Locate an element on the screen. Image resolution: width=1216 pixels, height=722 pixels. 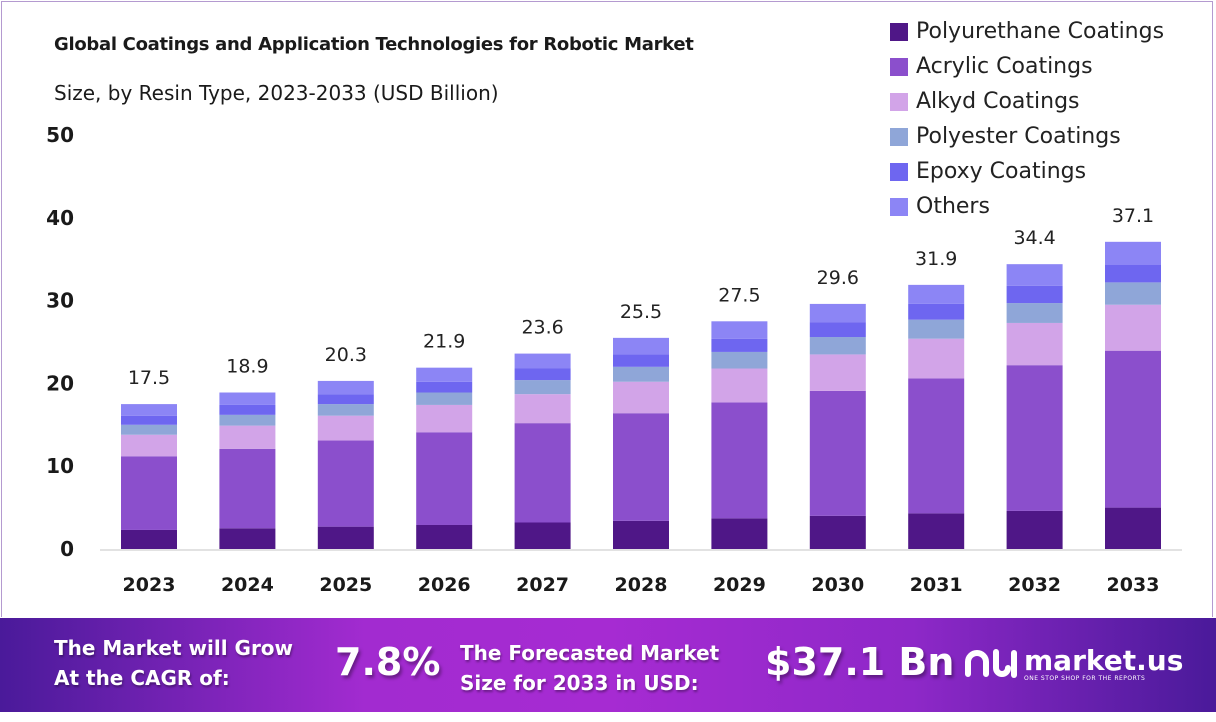
y-tick-label: 50 is located at coordinates (60, 135).